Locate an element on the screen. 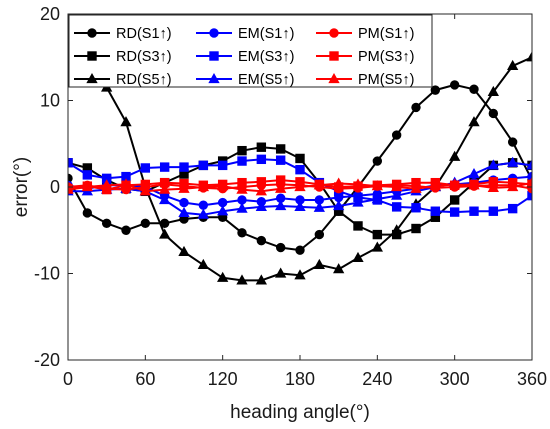 The image size is (550, 429). legend-entry-em-s1: EM(S1↑) is located at coordinates (245, 34).